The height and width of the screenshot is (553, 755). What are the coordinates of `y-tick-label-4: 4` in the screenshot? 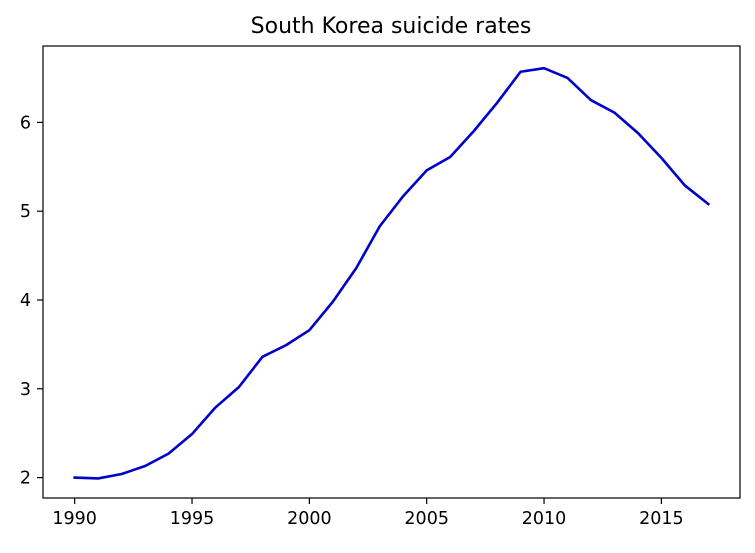 It's located at (25, 301).